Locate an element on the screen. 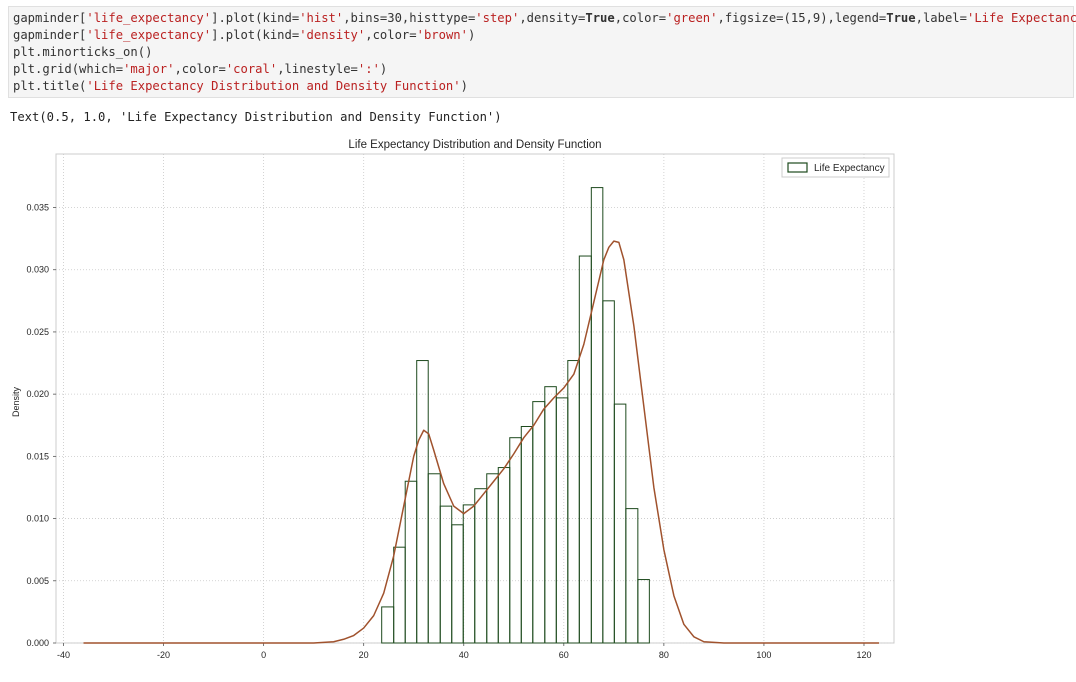 Image resolution: width=1076 pixels, height=682 pixels. y-tick-label: 0.010 is located at coordinates (37, 519).